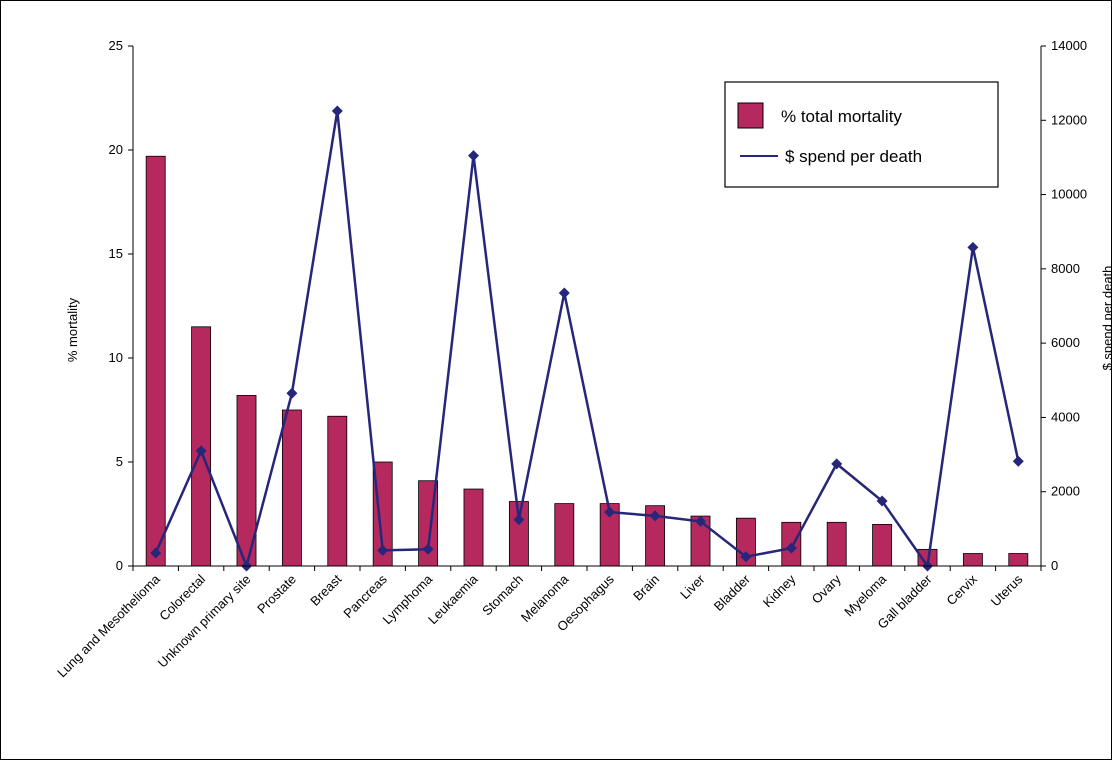 The image size is (1112, 765). What do you see at coordinates (1065, 491) in the screenshot?
I see `y2-tick-label: 2000` at bounding box center [1065, 491].